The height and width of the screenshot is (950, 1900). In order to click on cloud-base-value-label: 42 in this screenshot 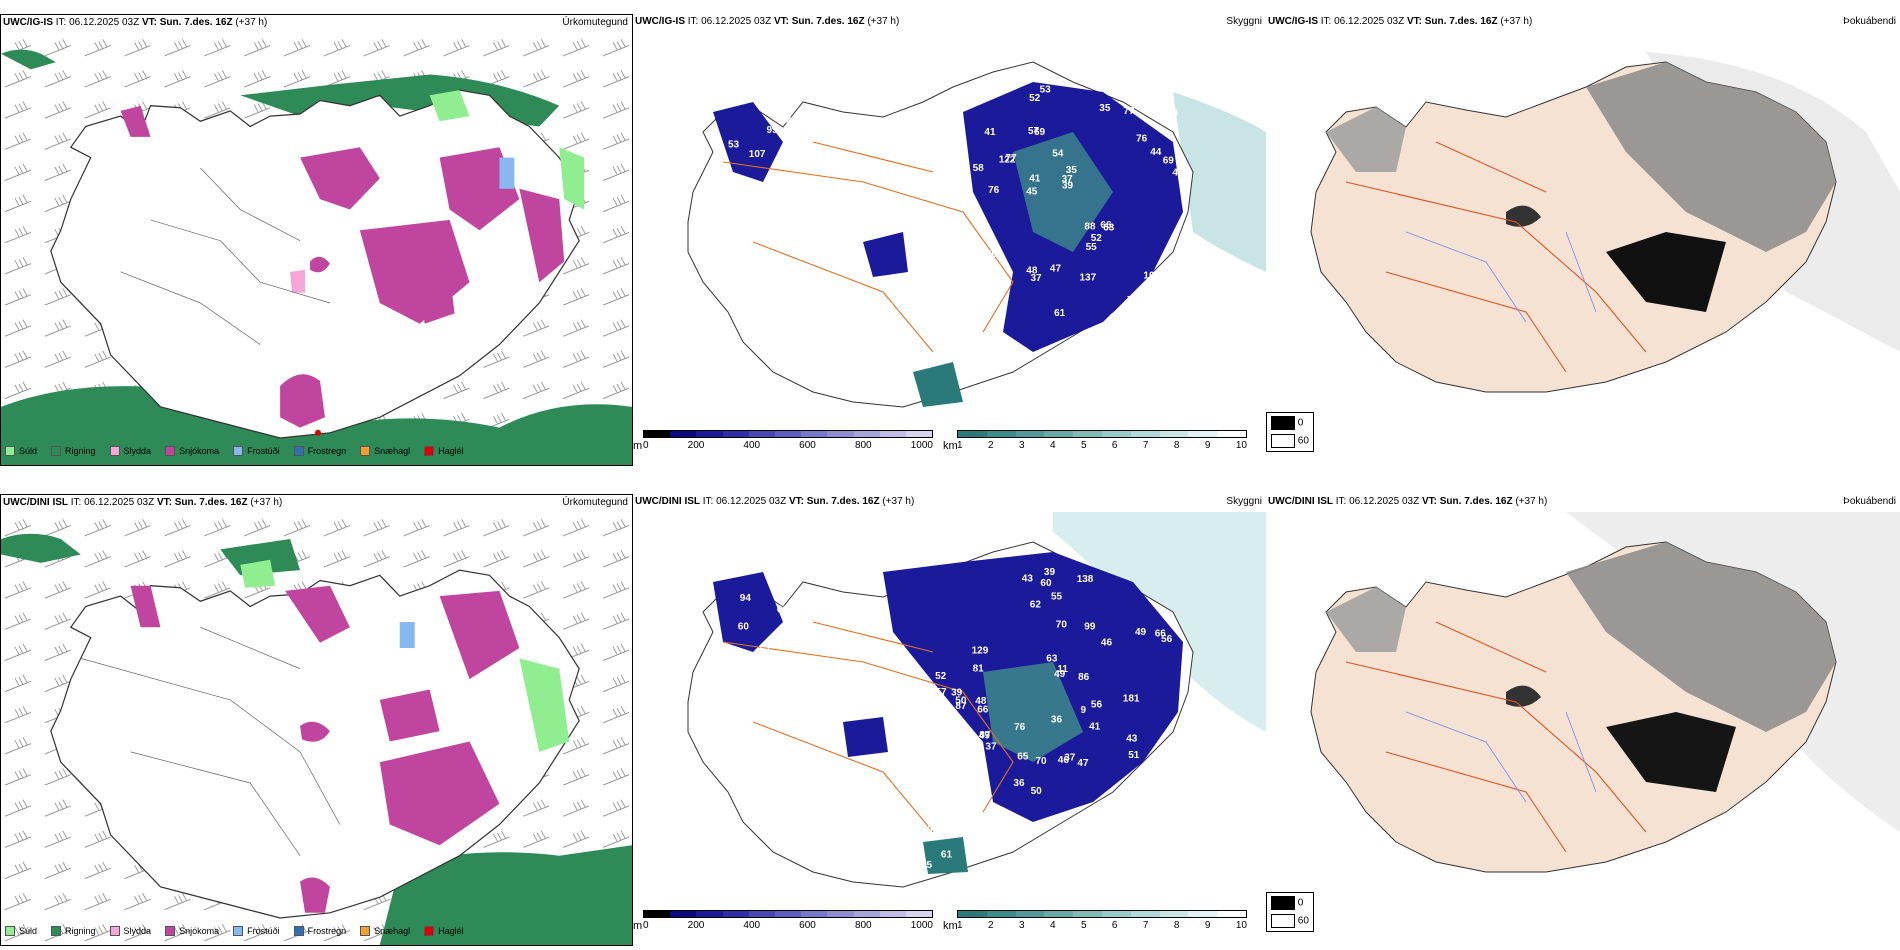, I will do `click(964, 255)`.